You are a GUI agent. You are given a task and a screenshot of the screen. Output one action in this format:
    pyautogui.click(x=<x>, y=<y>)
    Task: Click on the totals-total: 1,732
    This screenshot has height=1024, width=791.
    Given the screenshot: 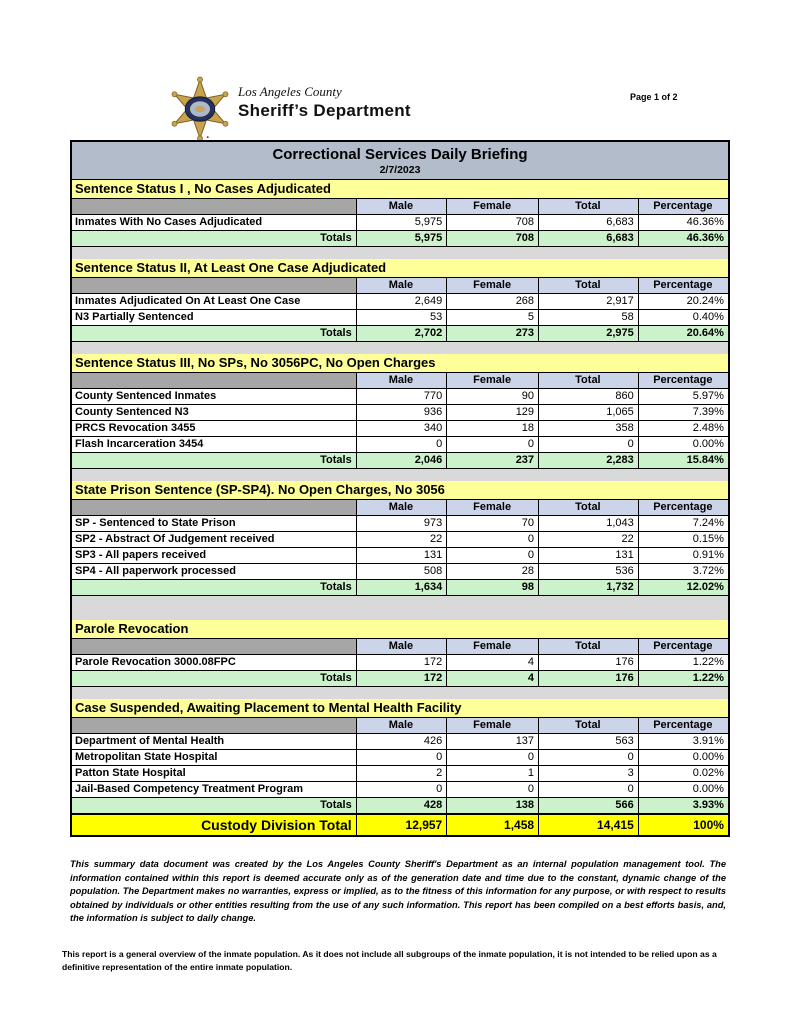 What is the action you would take?
    pyautogui.click(x=589, y=587)
    